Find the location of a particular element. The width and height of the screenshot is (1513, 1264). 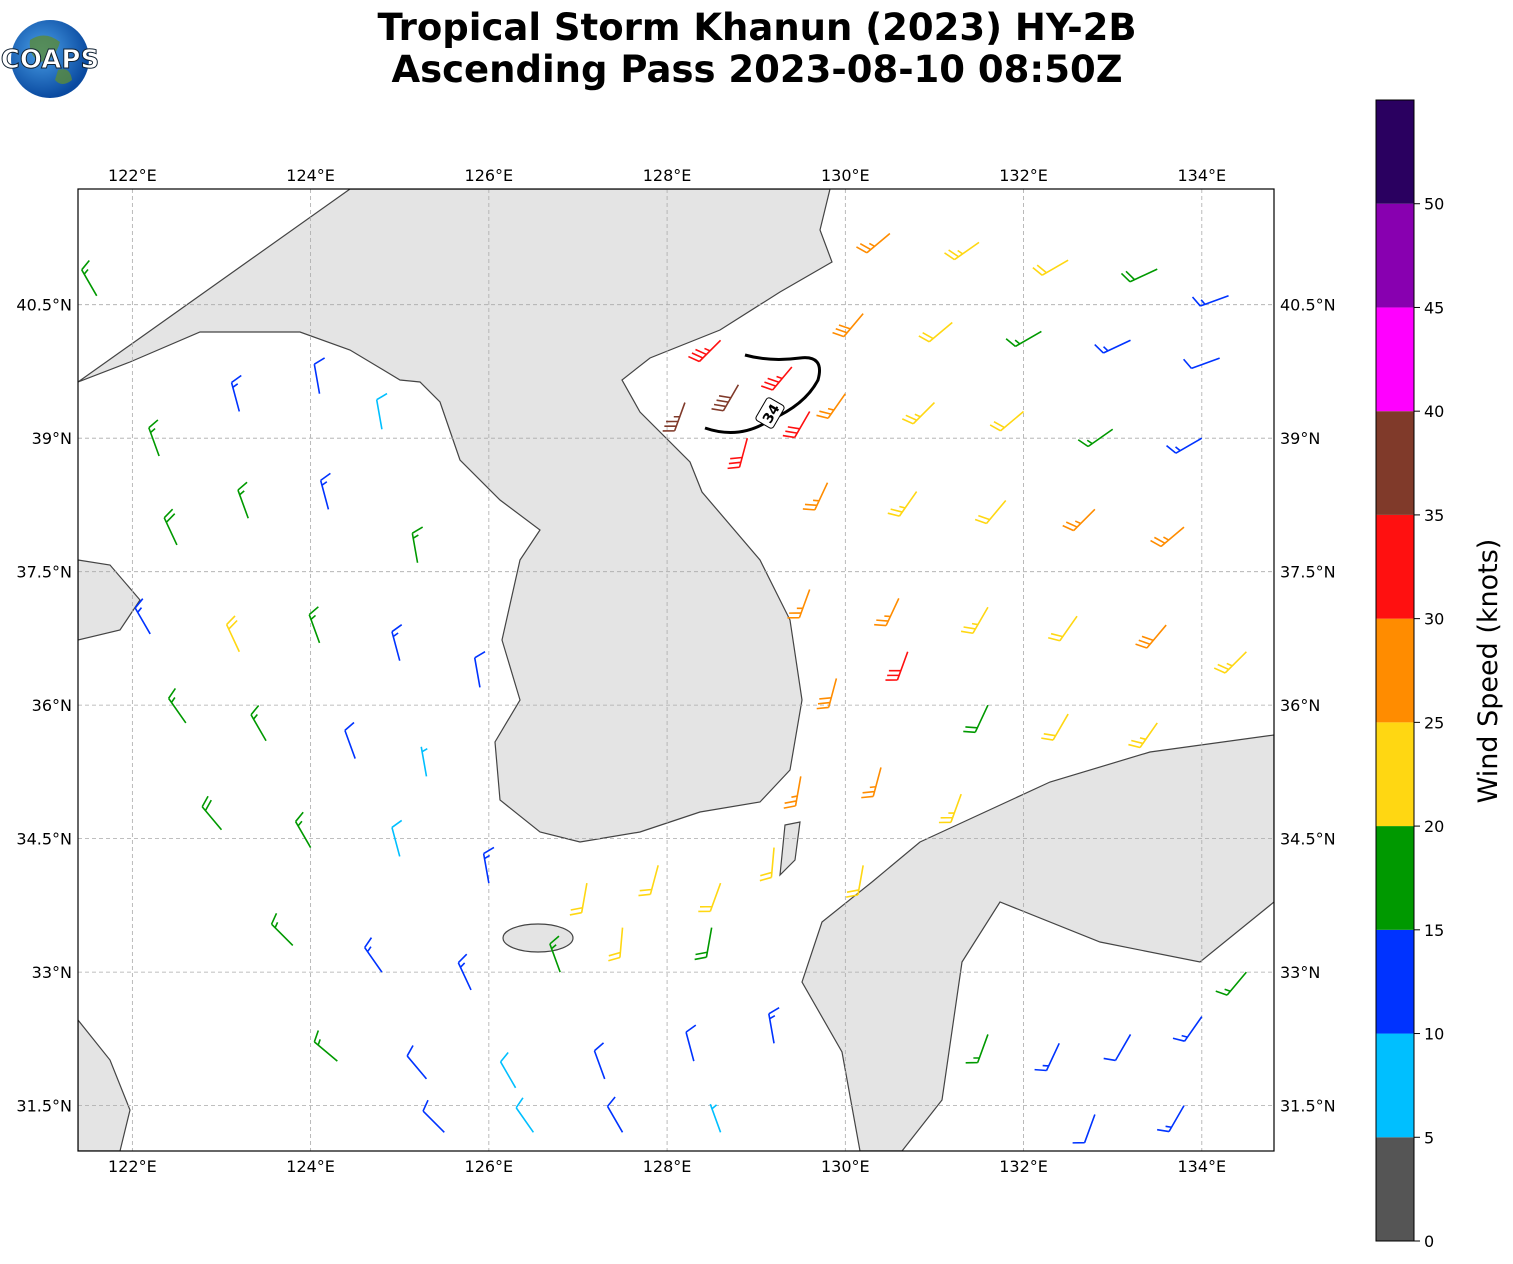

x-tick-label: 130°E is located at coordinates (845, 1166).